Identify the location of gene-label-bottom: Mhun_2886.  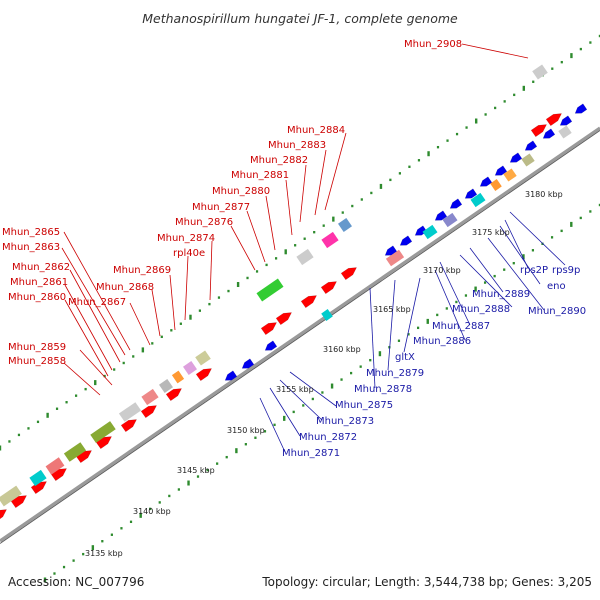
(442, 341).